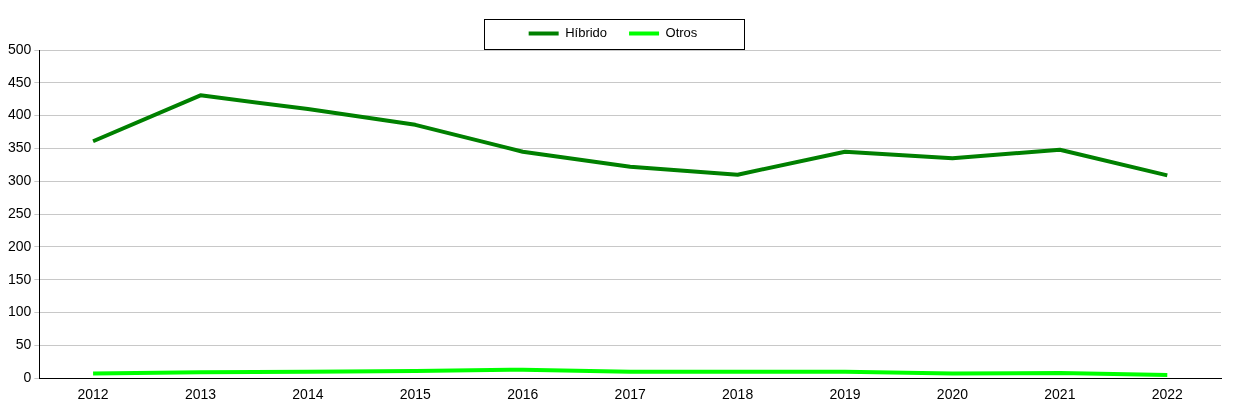  Describe the element at coordinates (20, 147) in the screenshot. I see `y-tick-label: 350` at that location.